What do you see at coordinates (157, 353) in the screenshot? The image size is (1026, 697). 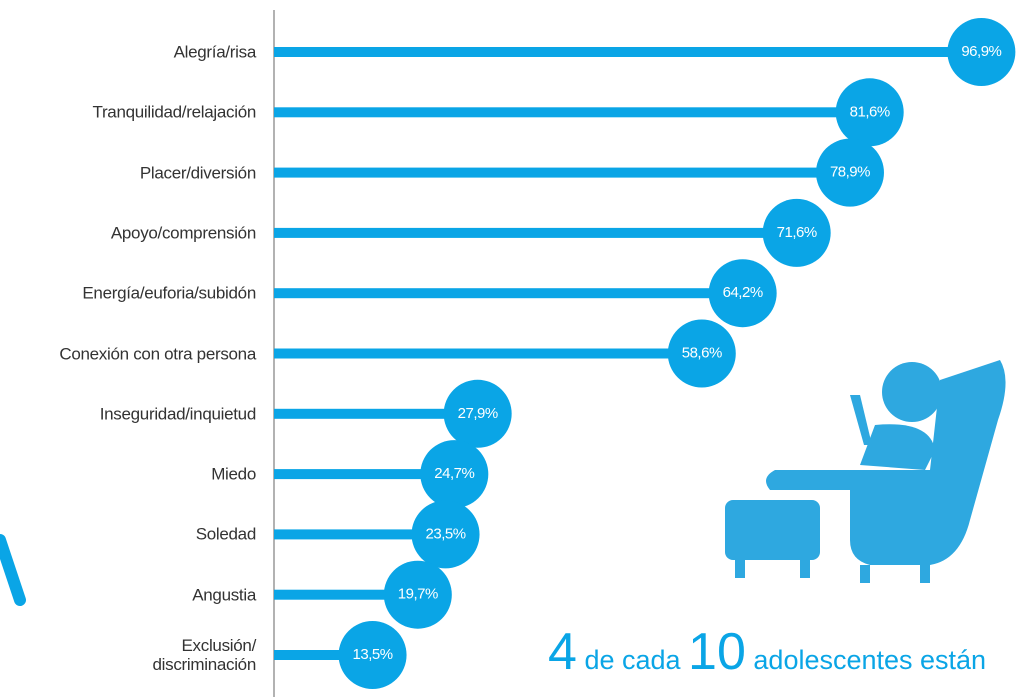 I see `category-label: Conexión con otra persona` at bounding box center [157, 353].